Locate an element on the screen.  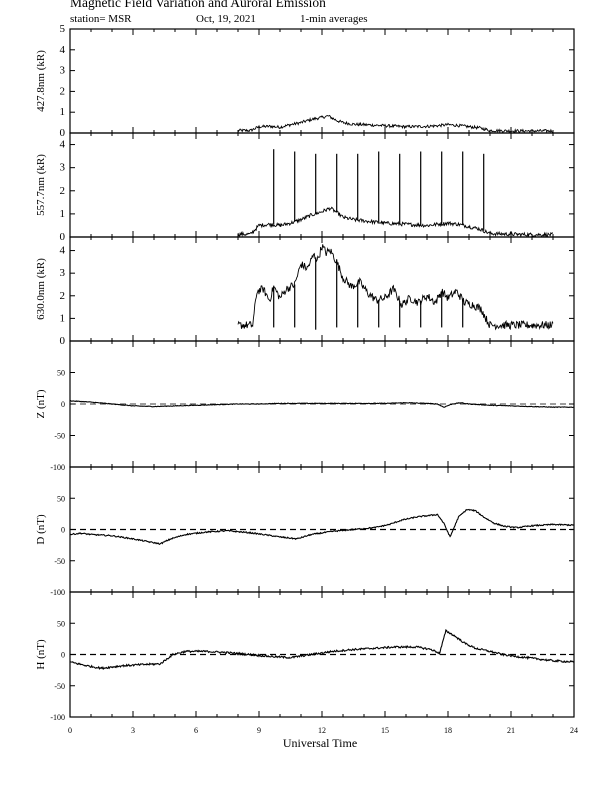
panel-6: -100 -50 0 50 H (nT) is located at coordinates (305, 656).